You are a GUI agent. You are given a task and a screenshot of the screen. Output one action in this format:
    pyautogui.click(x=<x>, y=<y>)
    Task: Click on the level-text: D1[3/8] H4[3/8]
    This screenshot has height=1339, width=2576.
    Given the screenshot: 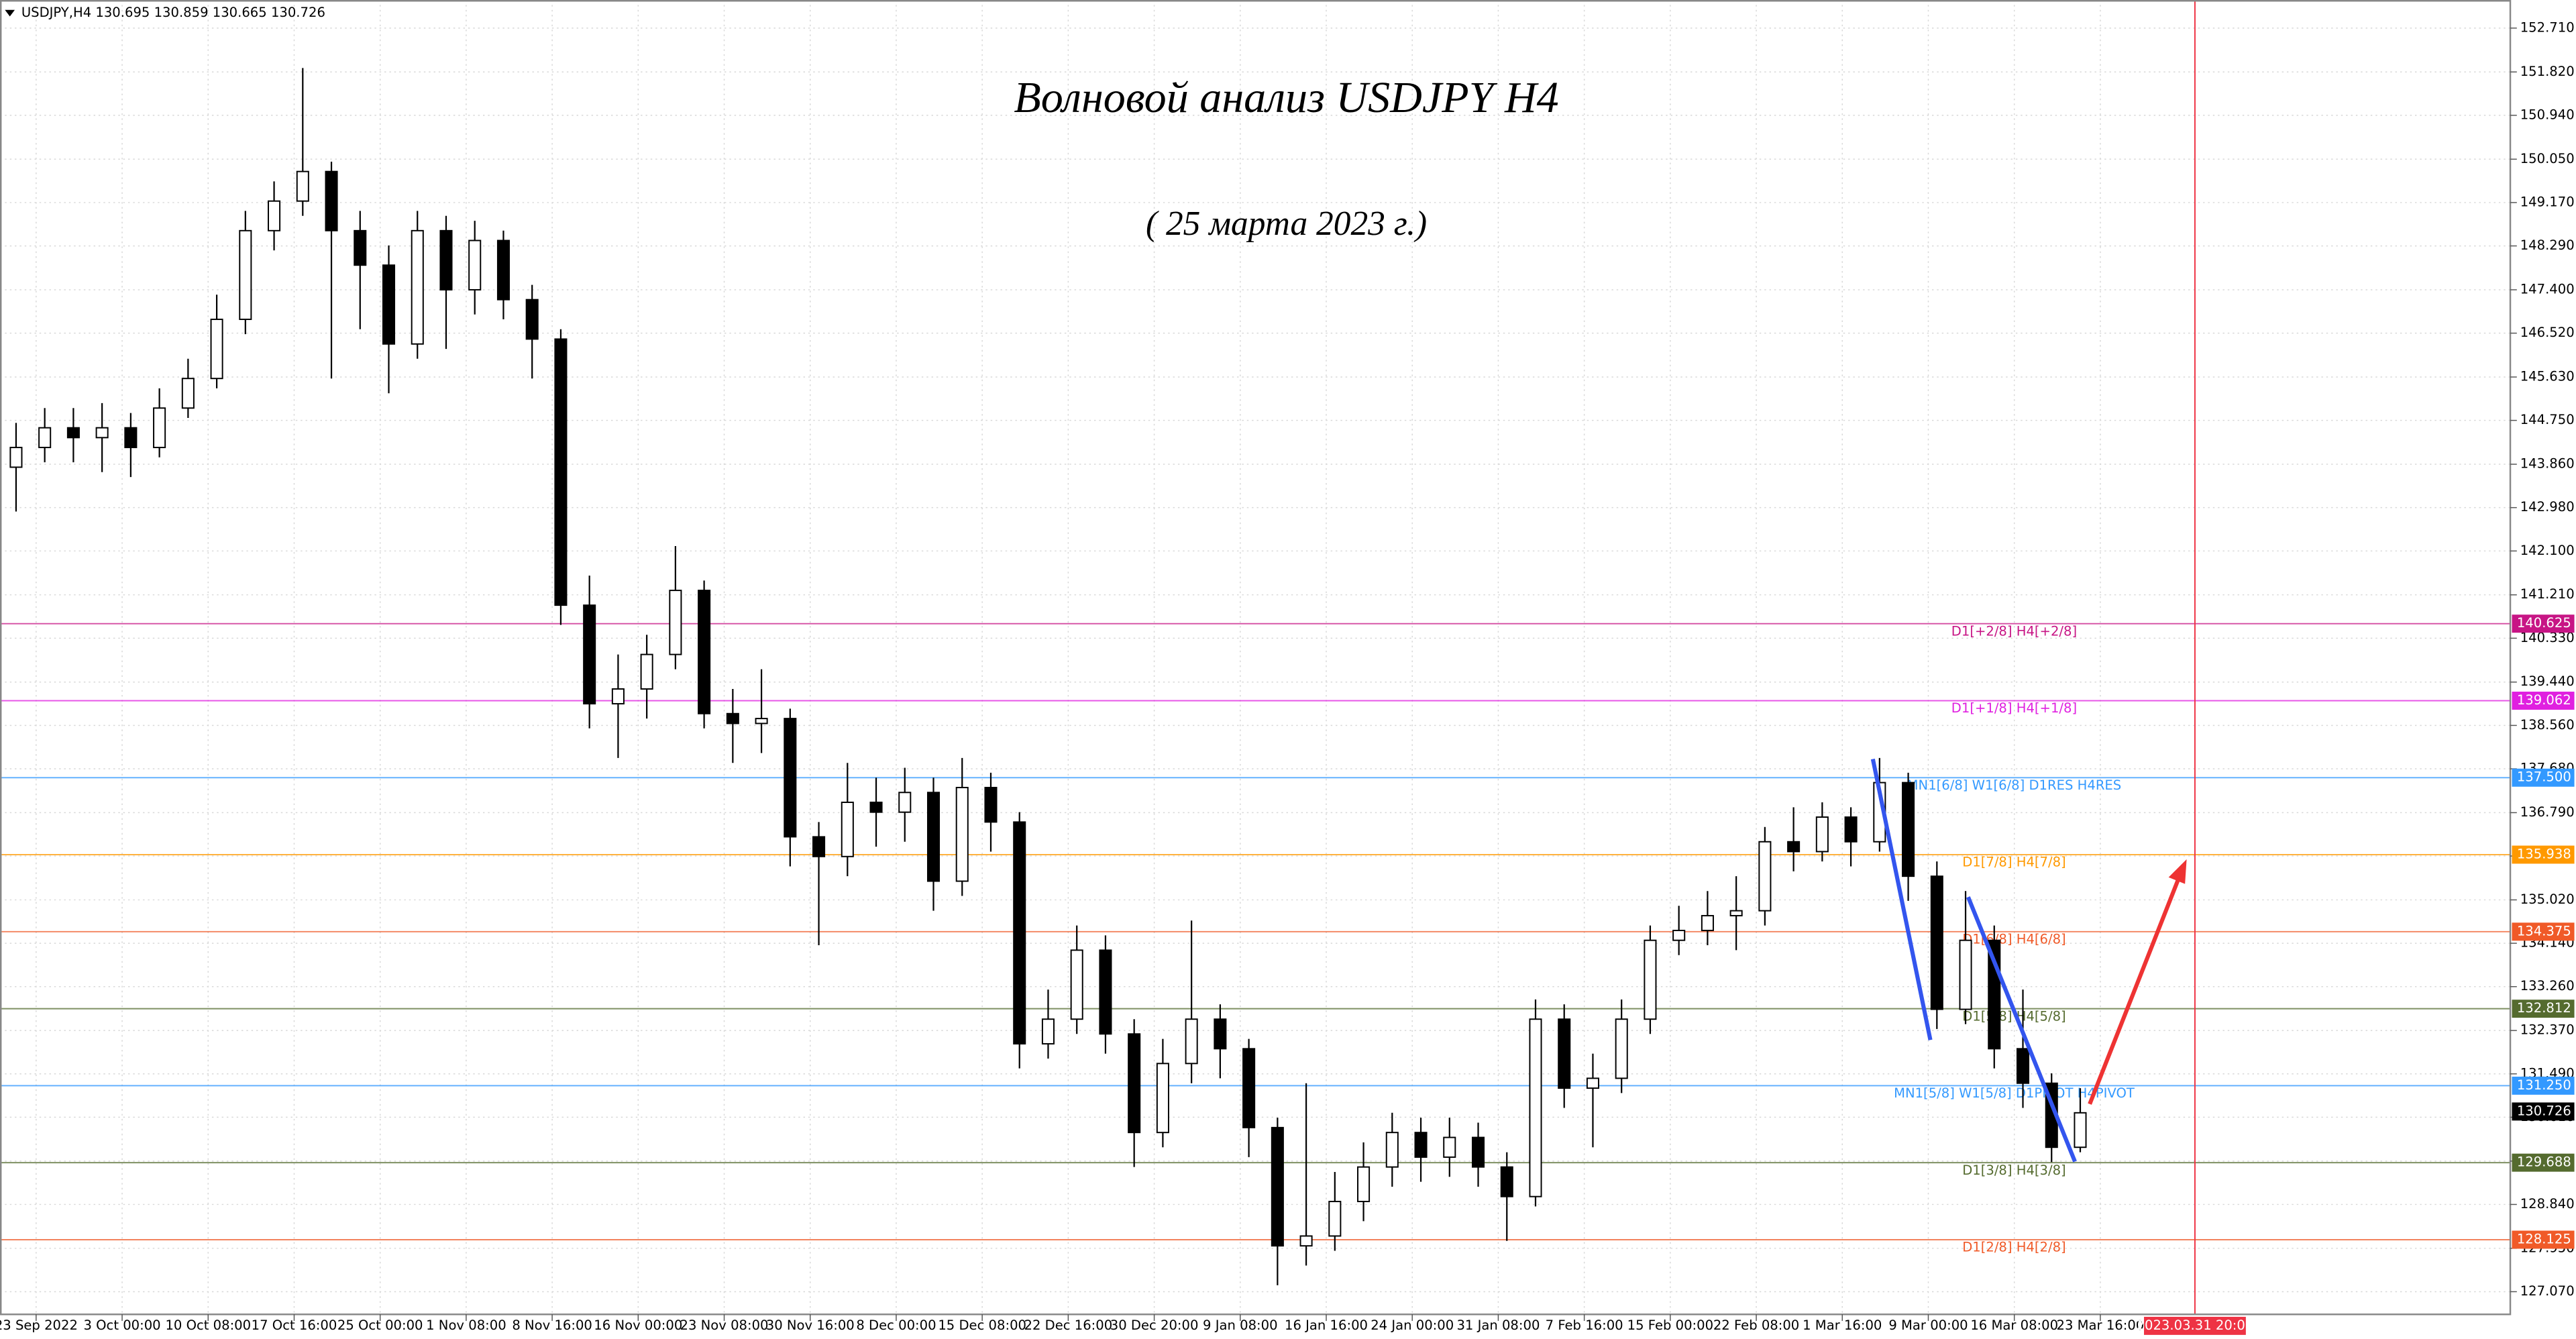 What is the action you would take?
    pyautogui.click(x=2014, y=1170)
    